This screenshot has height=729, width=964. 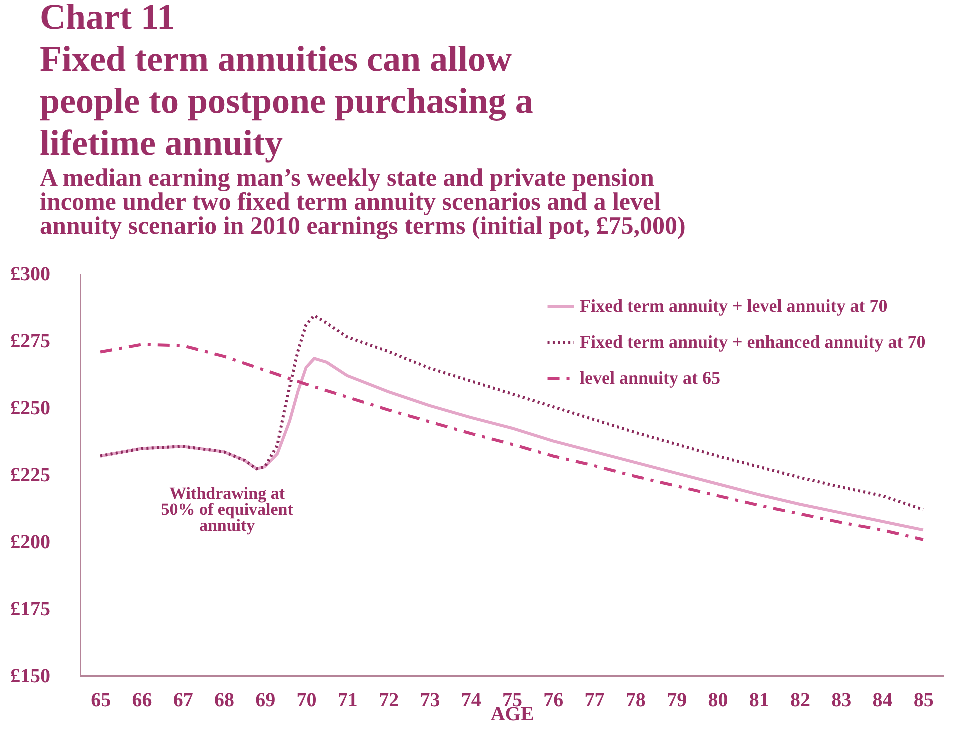 I want to click on x-tick-label: 72, so click(x=389, y=701).